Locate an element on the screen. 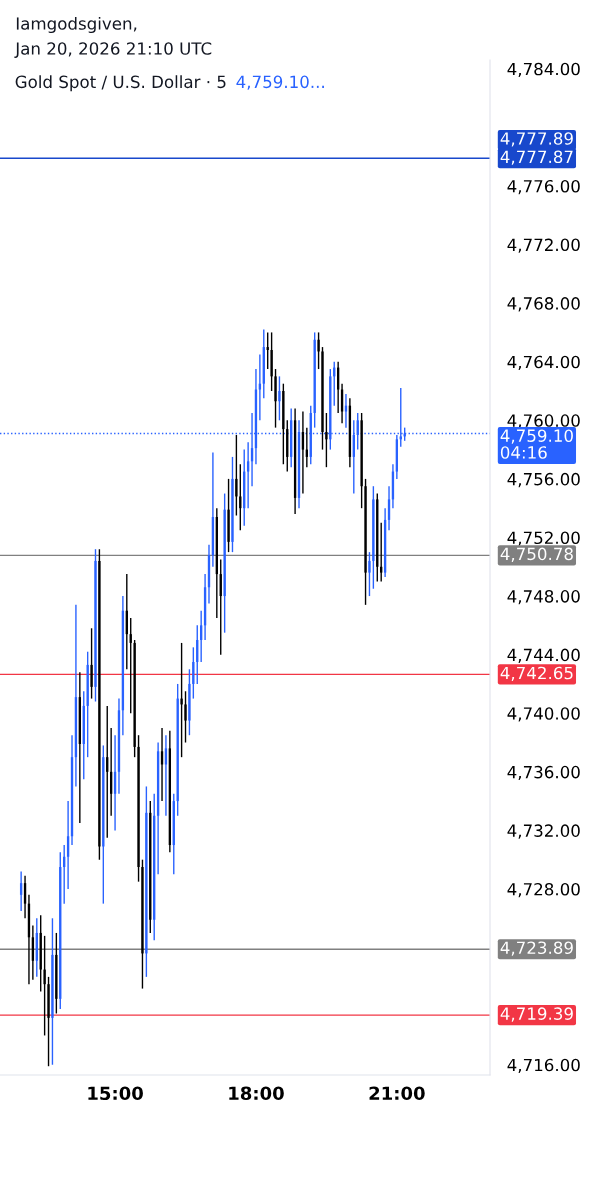  text: Jan 20, 2026 21:10 UTC is located at coordinates (113, 50).